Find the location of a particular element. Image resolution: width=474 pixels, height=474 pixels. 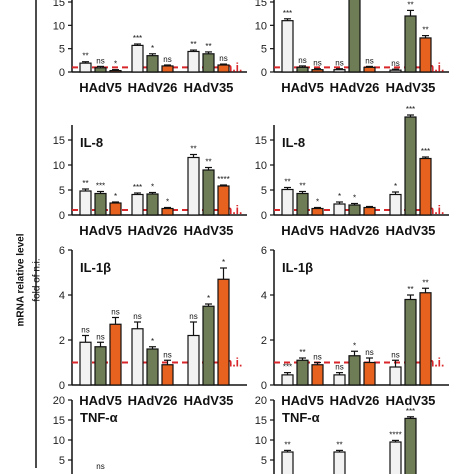

panel-title: TNF-α is located at coordinates (99, 417).